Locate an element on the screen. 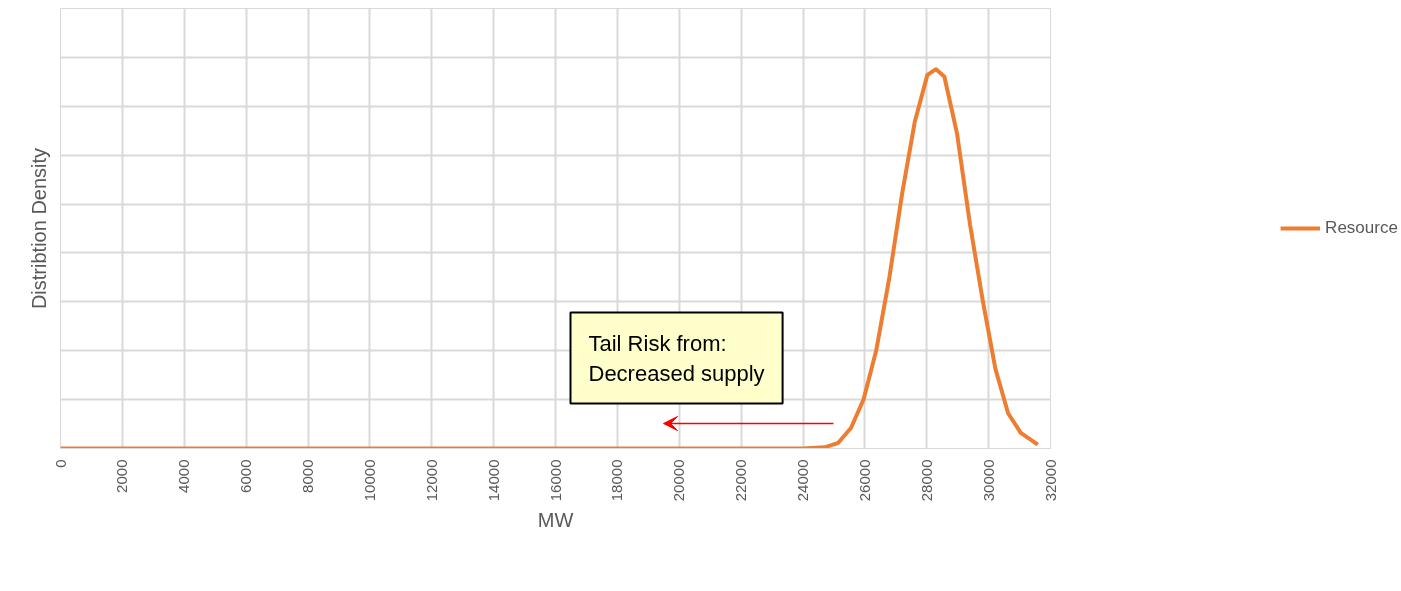 This screenshot has width=1401, height=591. x-tick-label: 30000 is located at coordinates (988, 480).